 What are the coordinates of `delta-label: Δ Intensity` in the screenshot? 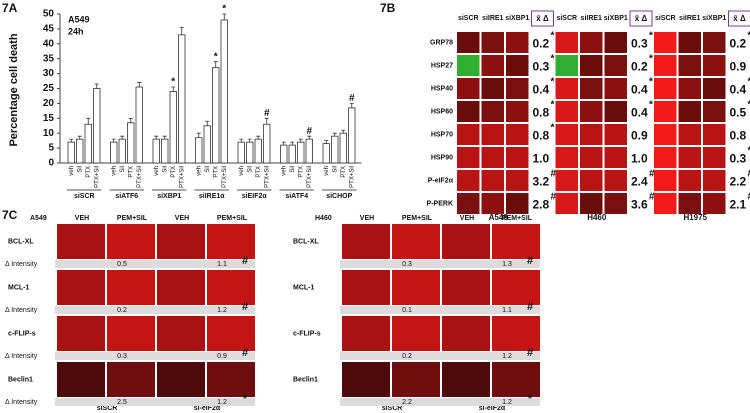 It's located at (21, 310).